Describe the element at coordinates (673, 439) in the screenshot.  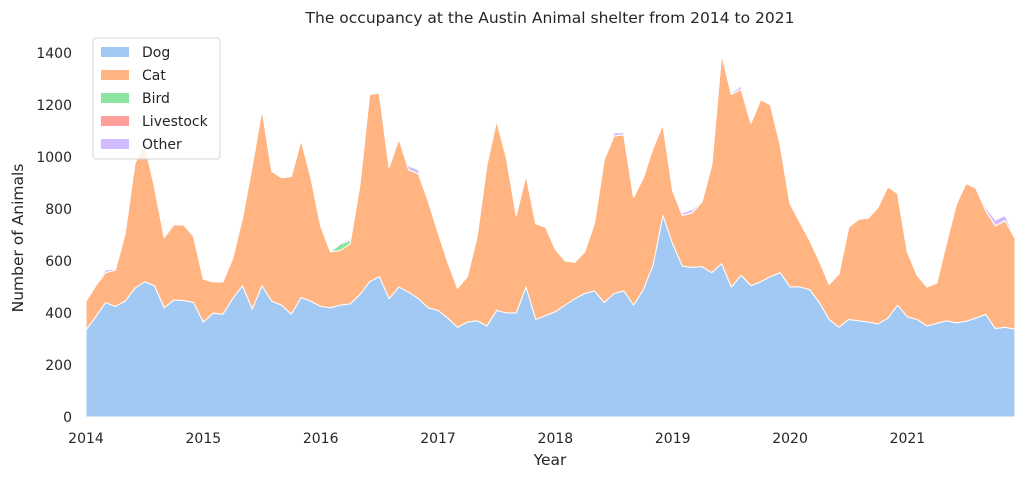
I see `x-tick-label: 2019` at that location.